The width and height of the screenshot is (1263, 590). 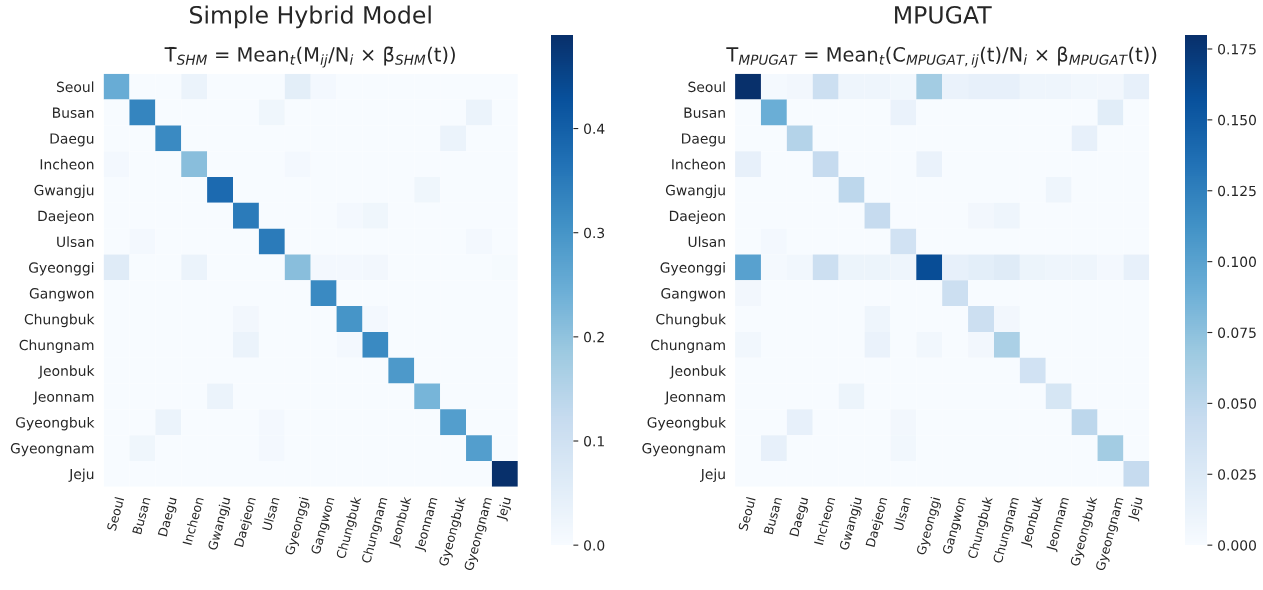 I want to click on color-bar-label: 0.100, so click(x=1237, y=262).